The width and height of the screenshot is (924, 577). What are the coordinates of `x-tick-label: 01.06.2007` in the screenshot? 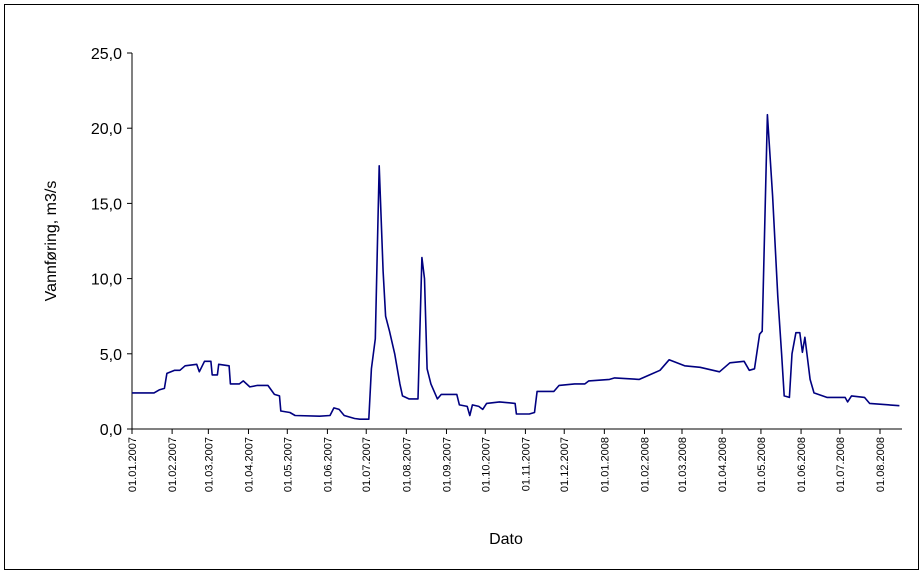 It's located at (328, 464).